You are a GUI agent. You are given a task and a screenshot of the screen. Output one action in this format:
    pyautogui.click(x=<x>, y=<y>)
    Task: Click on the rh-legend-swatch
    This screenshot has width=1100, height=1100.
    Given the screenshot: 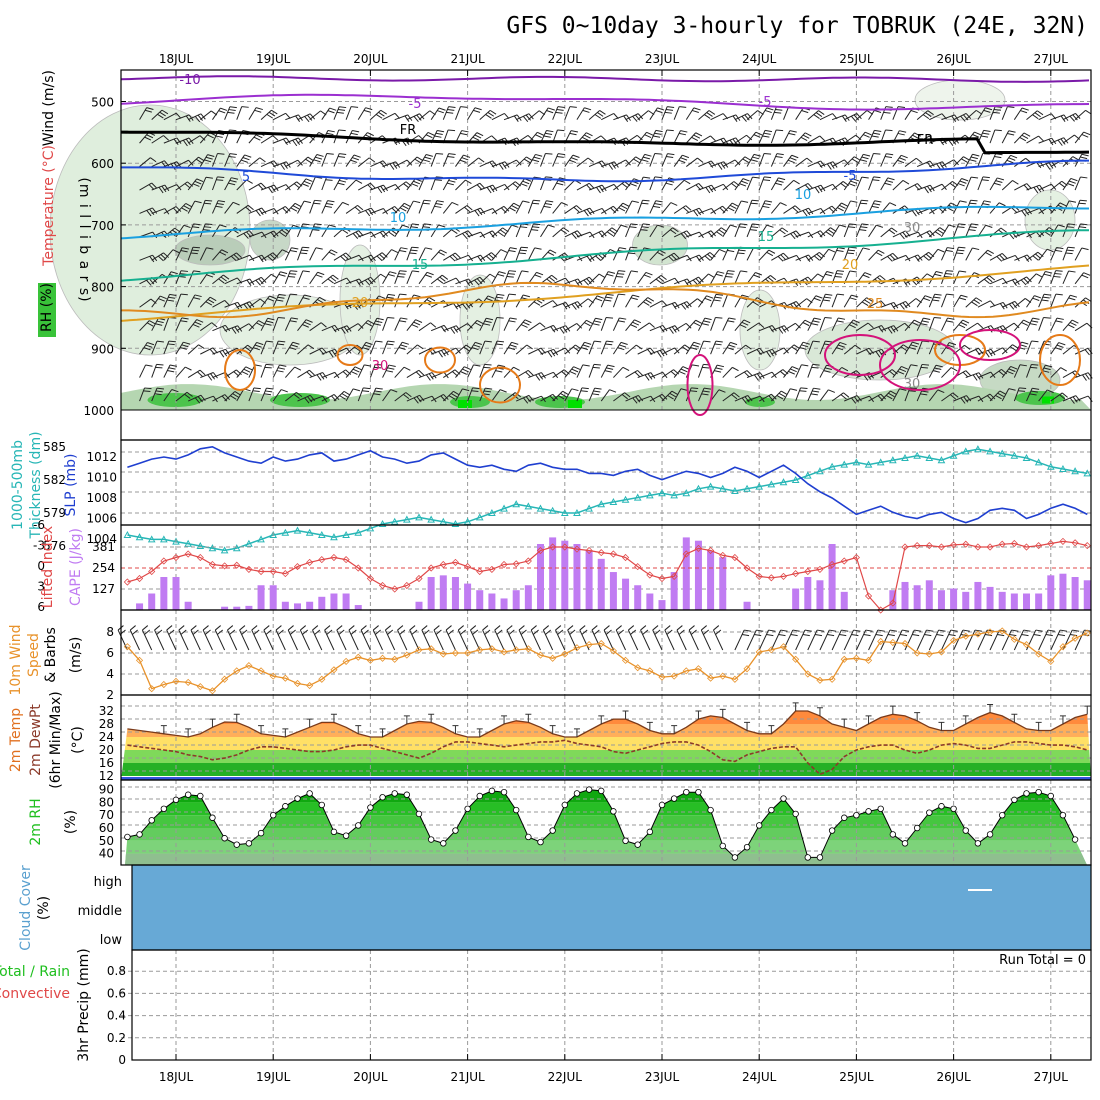 What is the action you would take?
    pyautogui.click(x=47, y=310)
    